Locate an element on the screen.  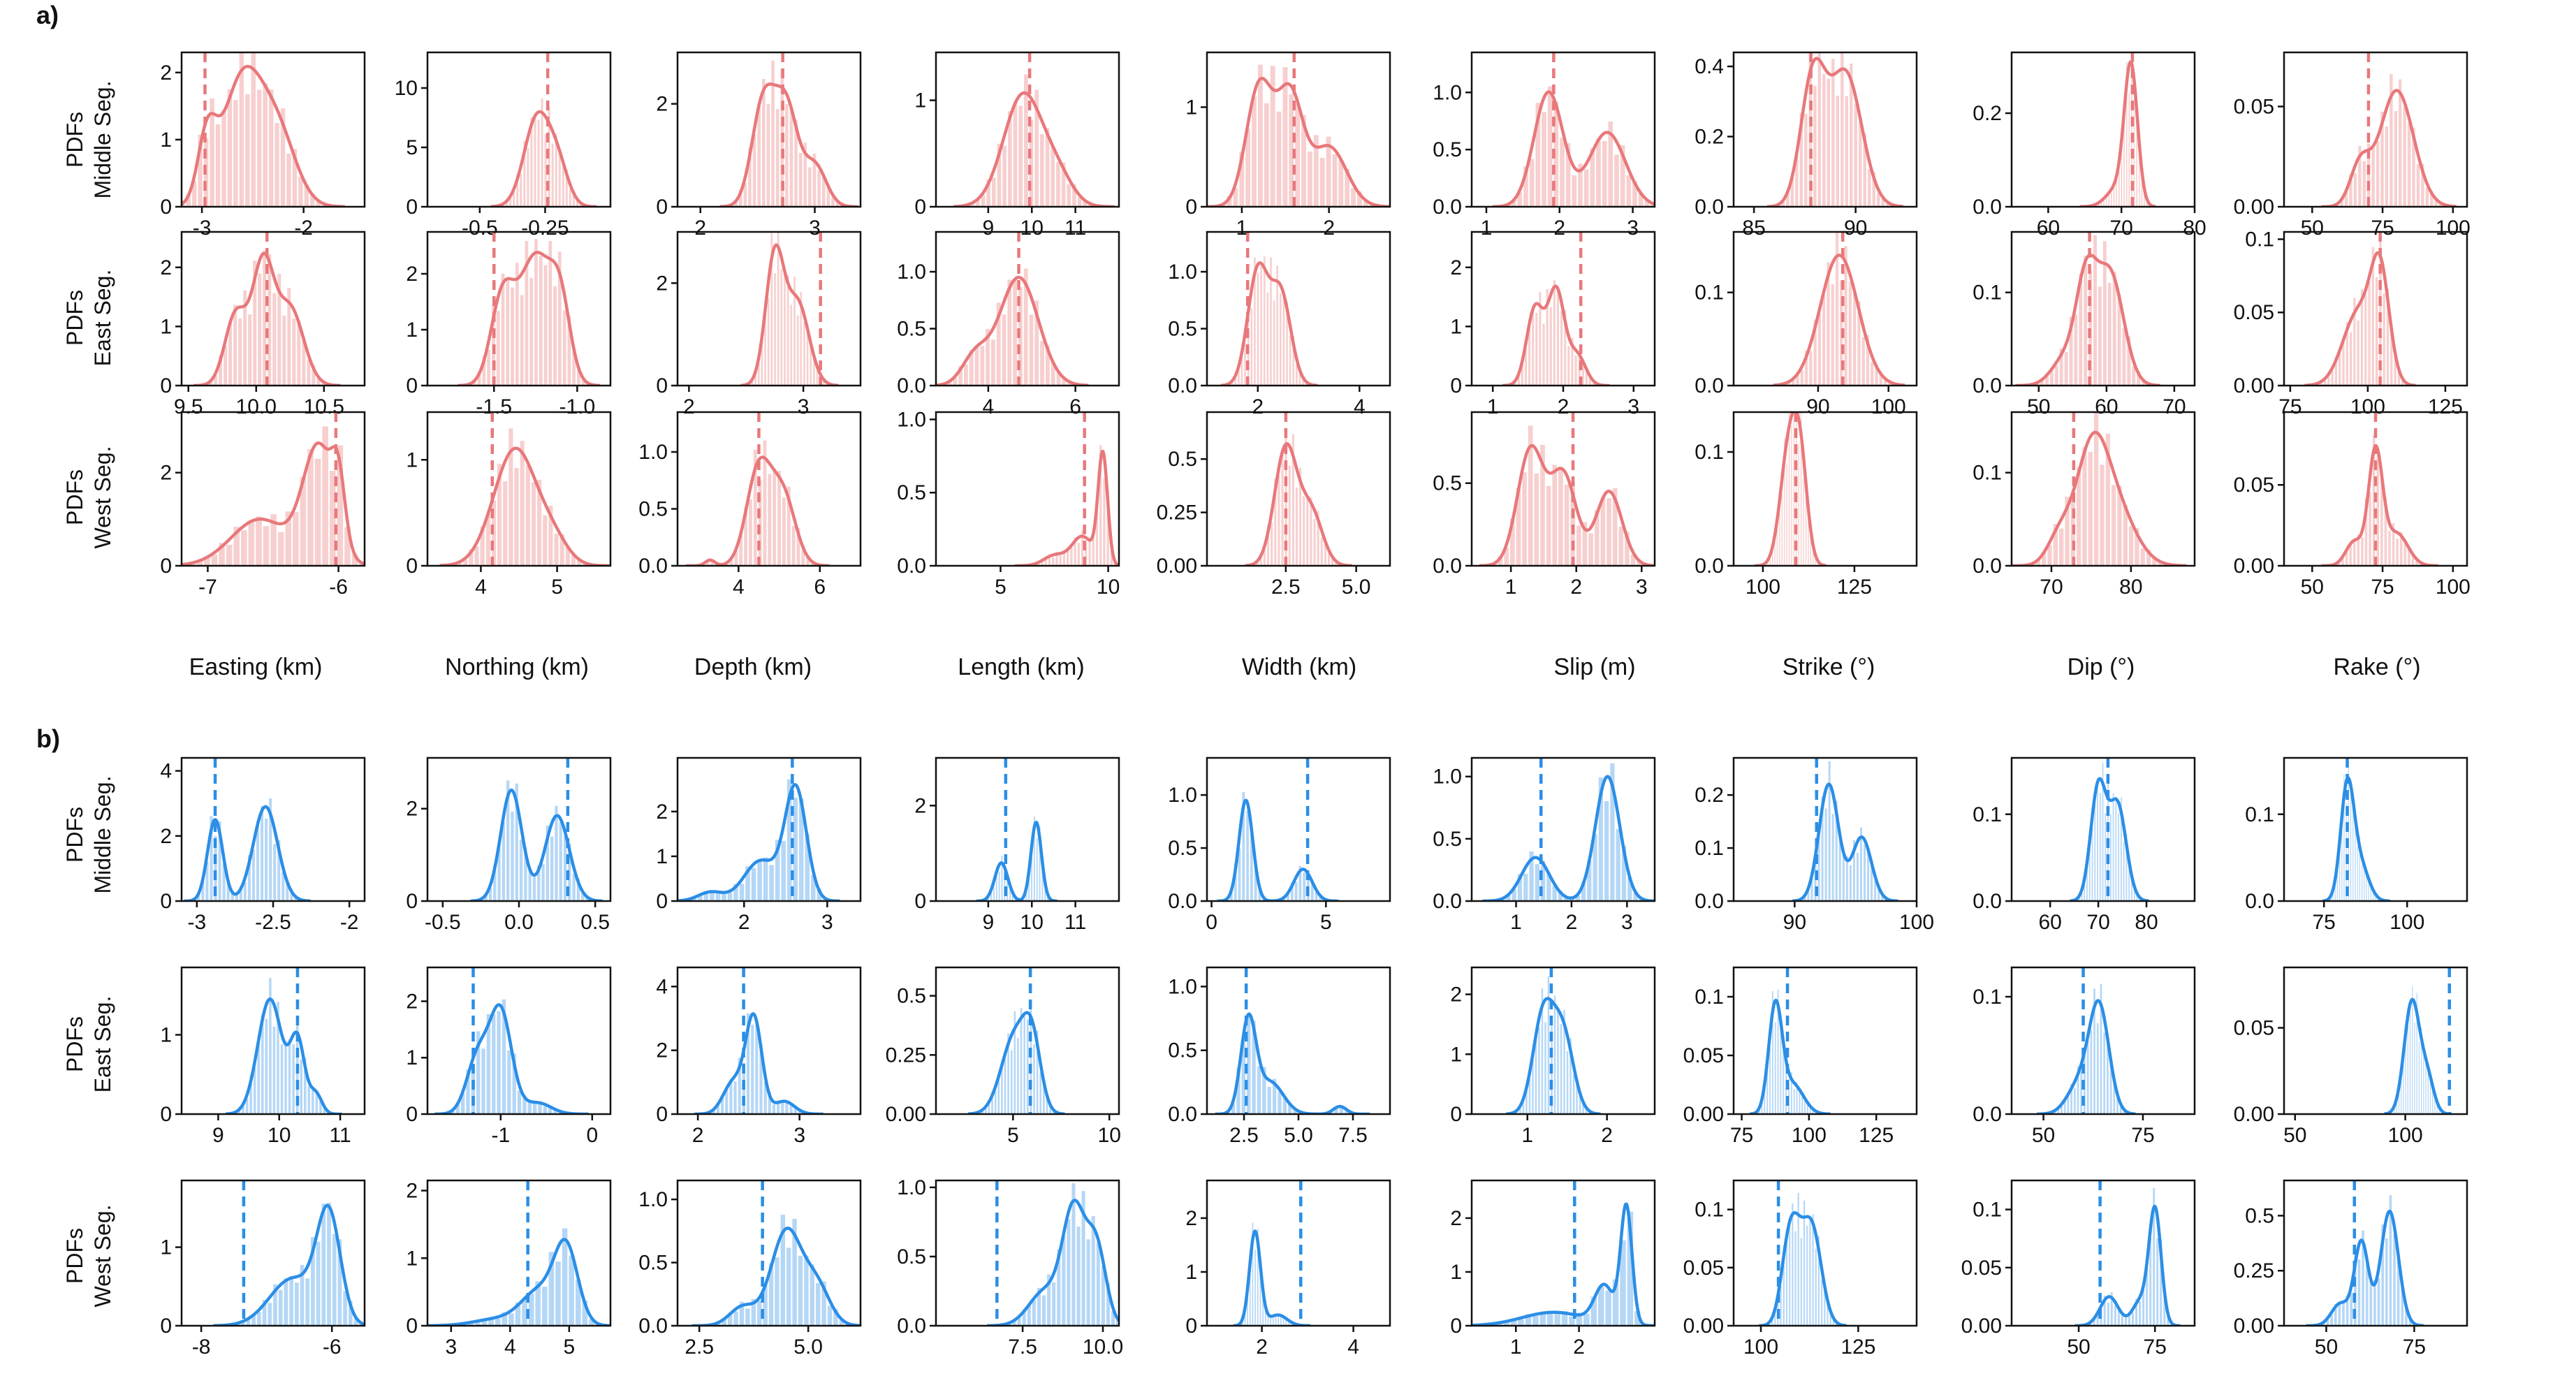
axes-frame-a-east-seg-width-km is located at coordinates (1298, 309).